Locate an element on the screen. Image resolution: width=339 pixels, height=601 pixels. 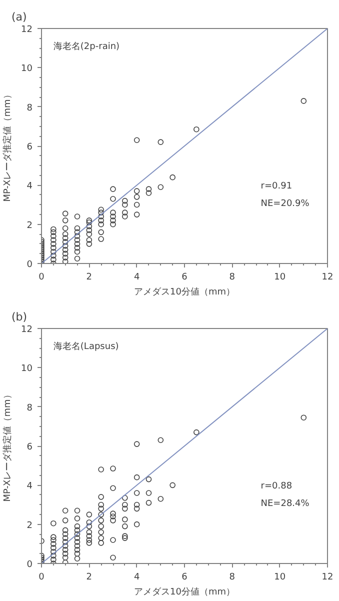
annotation: 海老名(Lapsus) is located at coordinates (86, 346).